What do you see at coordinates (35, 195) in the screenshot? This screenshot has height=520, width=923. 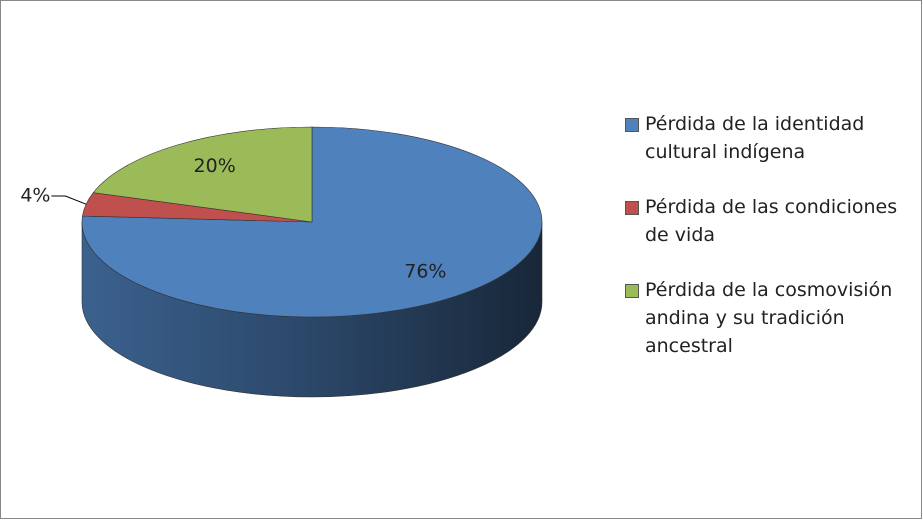 I see `data-label: 4%` at bounding box center [35, 195].